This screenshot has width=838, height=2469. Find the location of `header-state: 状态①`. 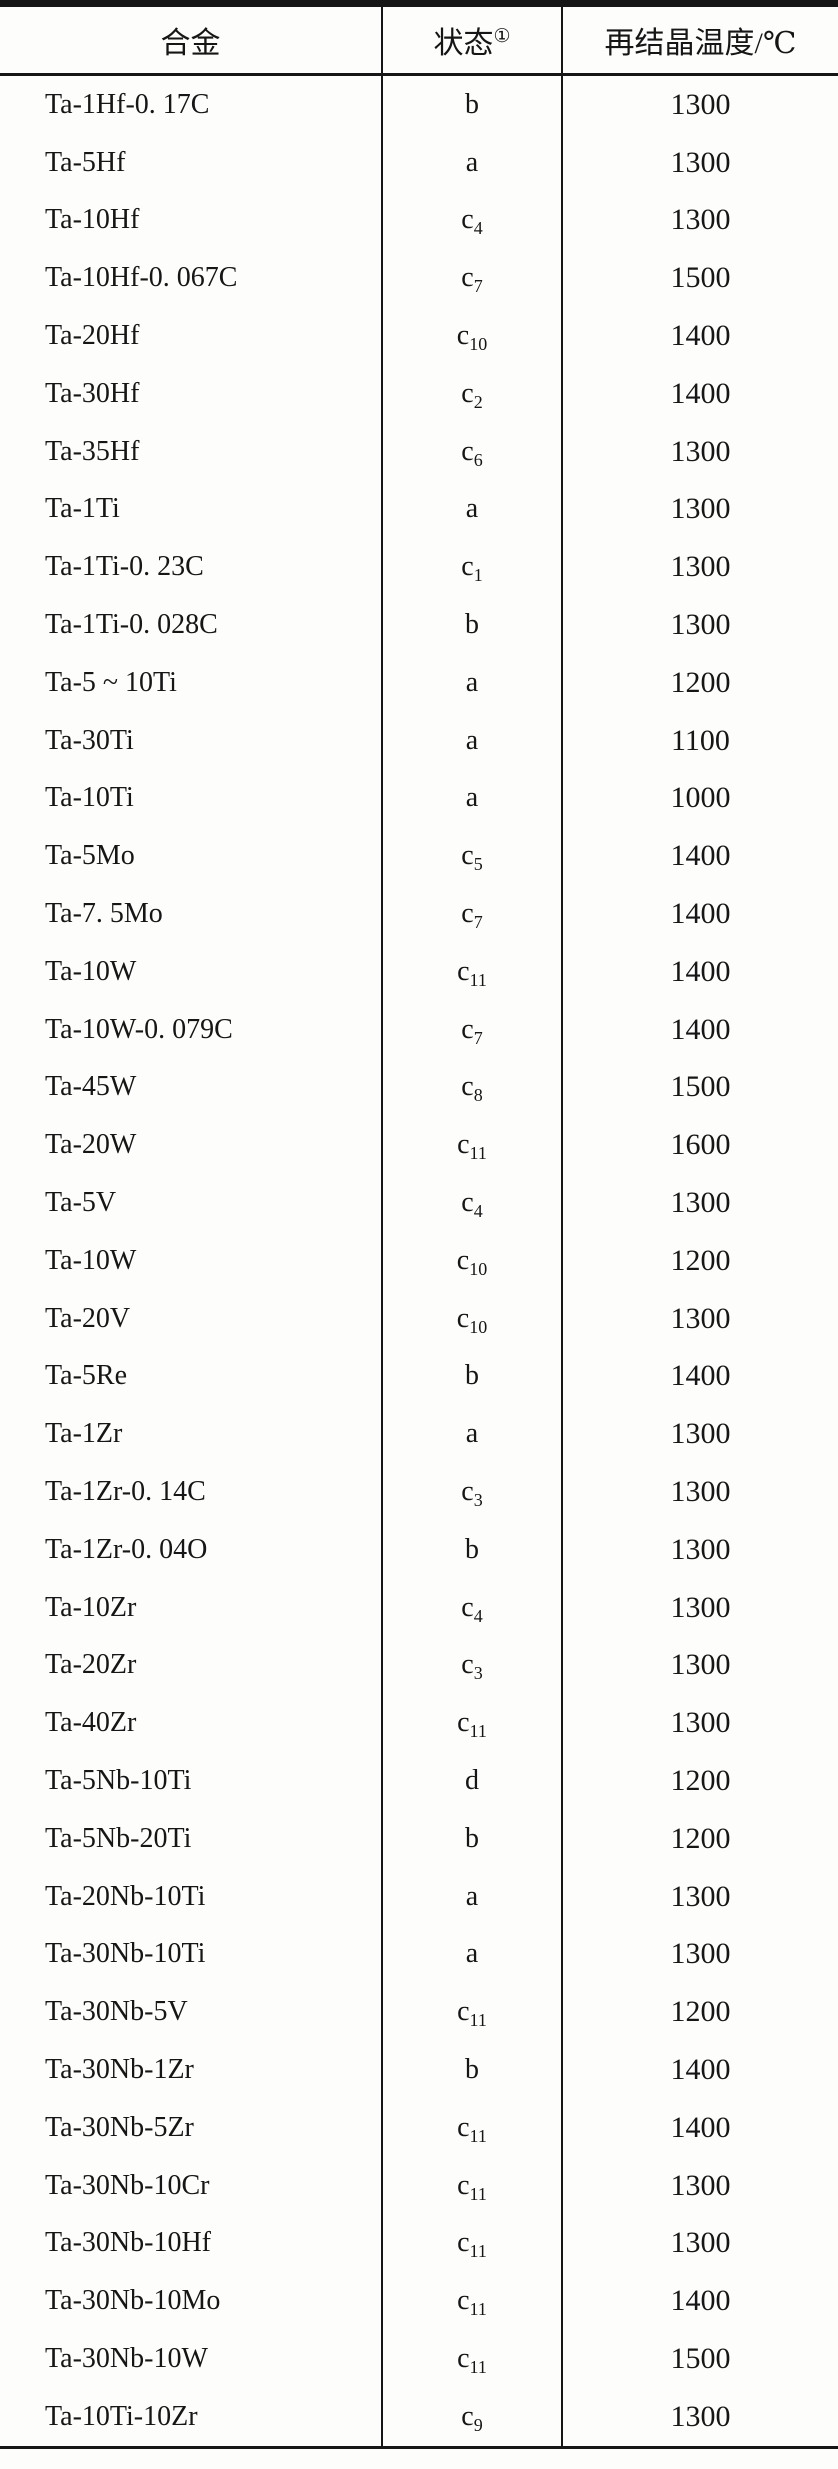

header-state: 状态① is located at coordinates (471, 39).